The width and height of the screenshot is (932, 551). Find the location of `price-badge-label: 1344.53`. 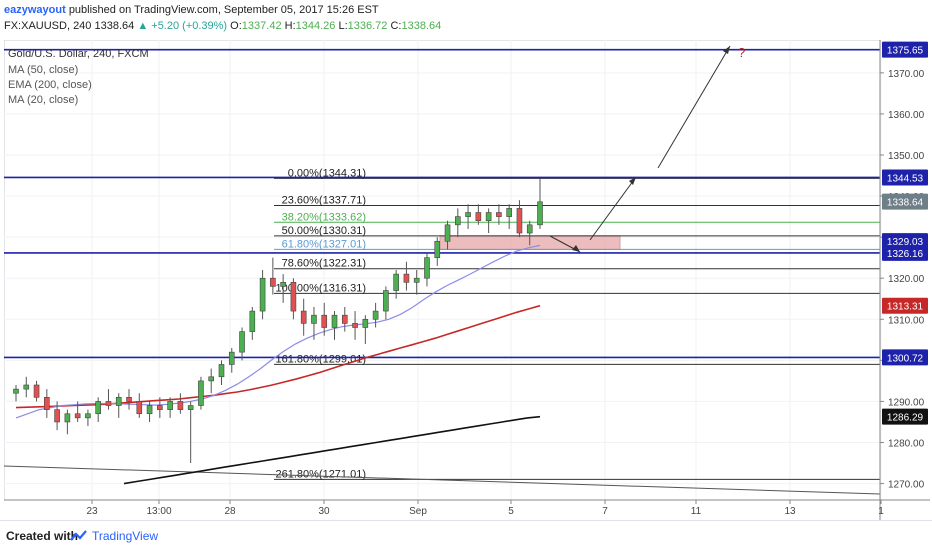

price-badge-label: 1344.53 is located at coordinates (905, 178).